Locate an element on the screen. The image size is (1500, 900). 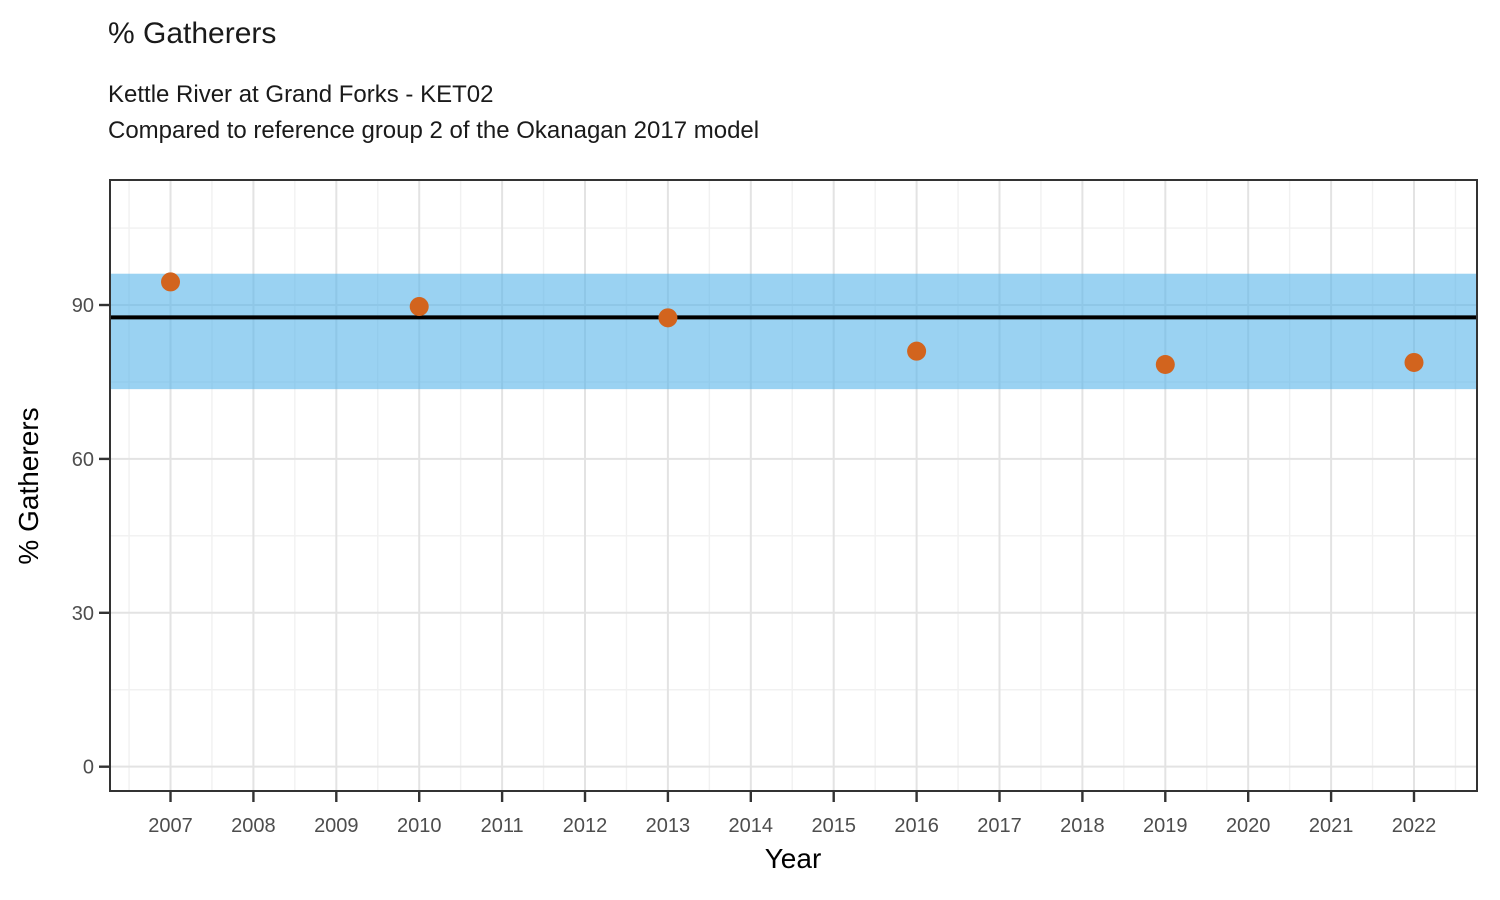
x-axis-tick-label: 2014 is located at coordinates (751, 826).